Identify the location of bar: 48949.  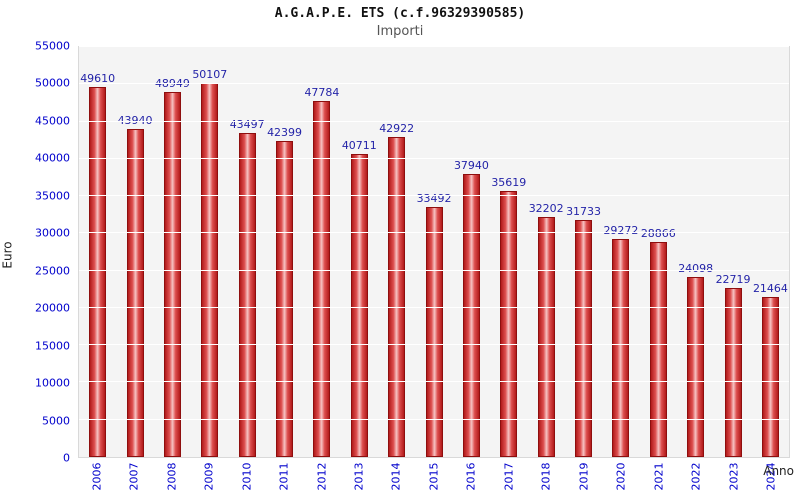
(172, 267).